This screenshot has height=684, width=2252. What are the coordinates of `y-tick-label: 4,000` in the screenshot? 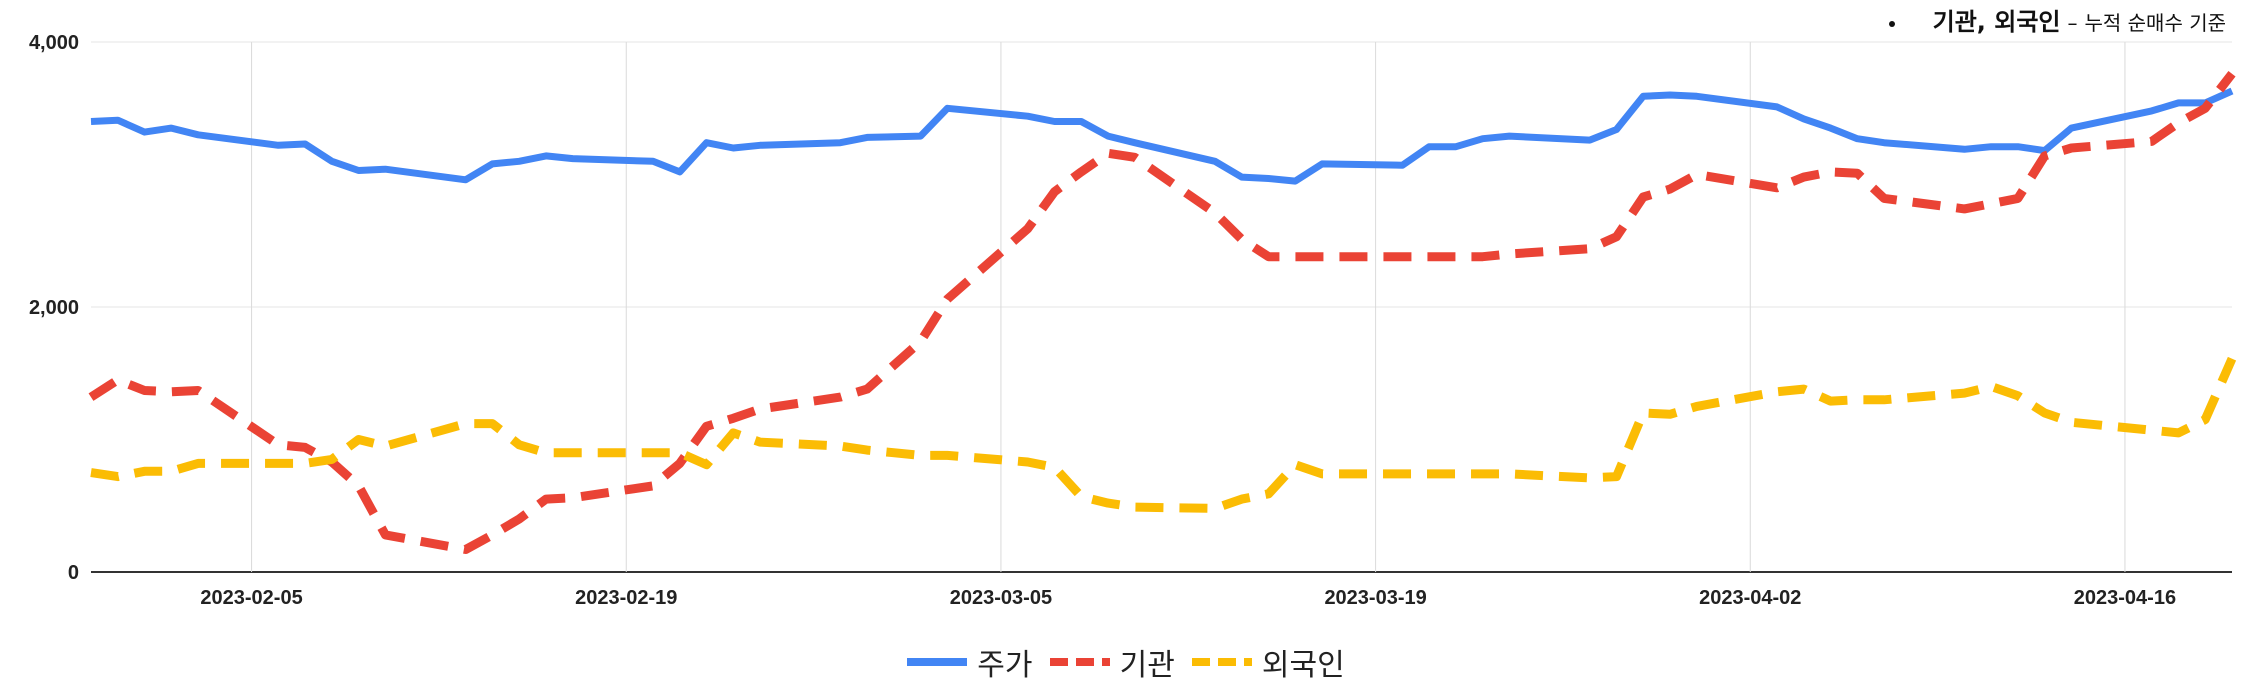 It's located at (54, 43).